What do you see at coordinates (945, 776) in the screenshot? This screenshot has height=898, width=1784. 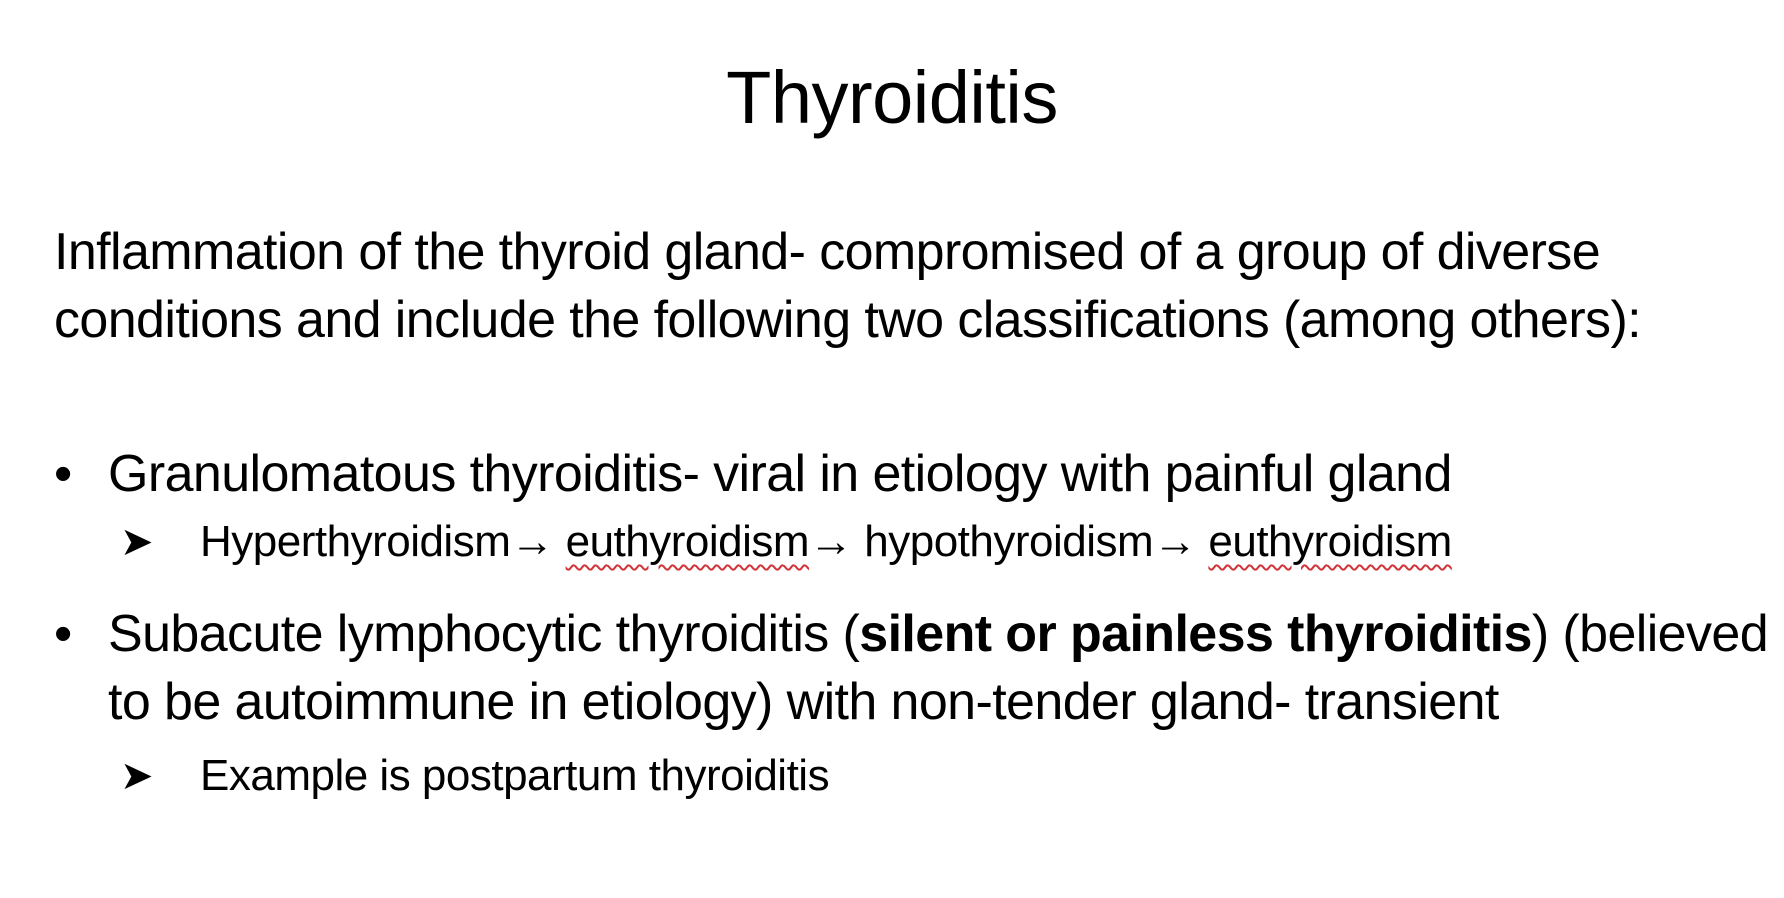 I see `sub-bullet-example: ➤ Example is postpartum thyroiditis` at bounding box center [945, 776].